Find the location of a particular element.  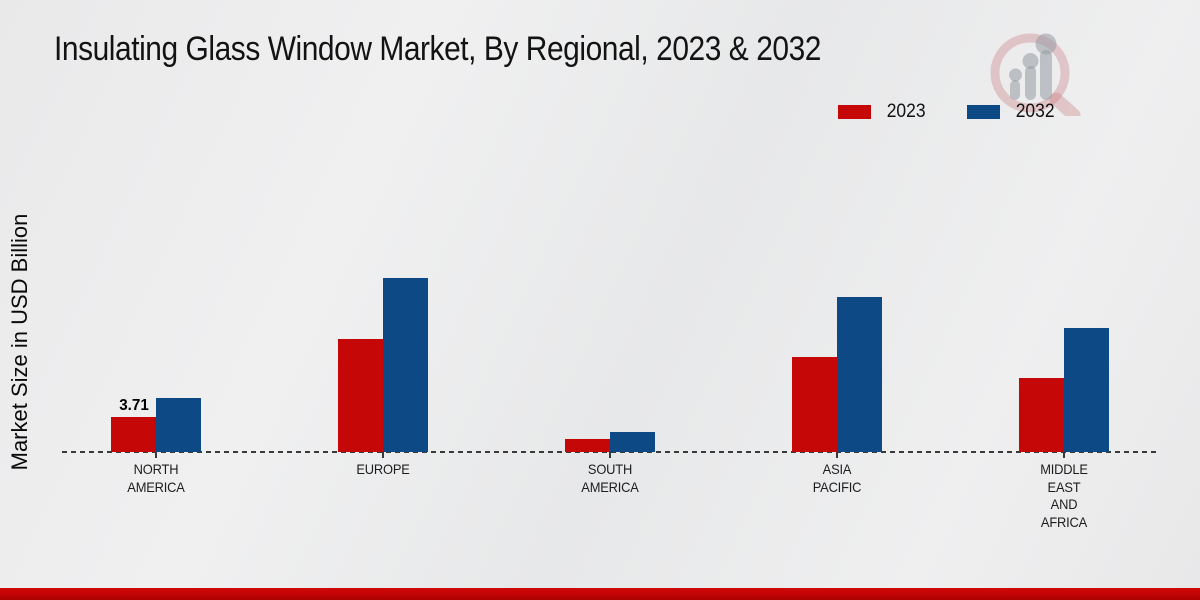

category-label-europe: EUROPE is located at coordinates (383, 469).